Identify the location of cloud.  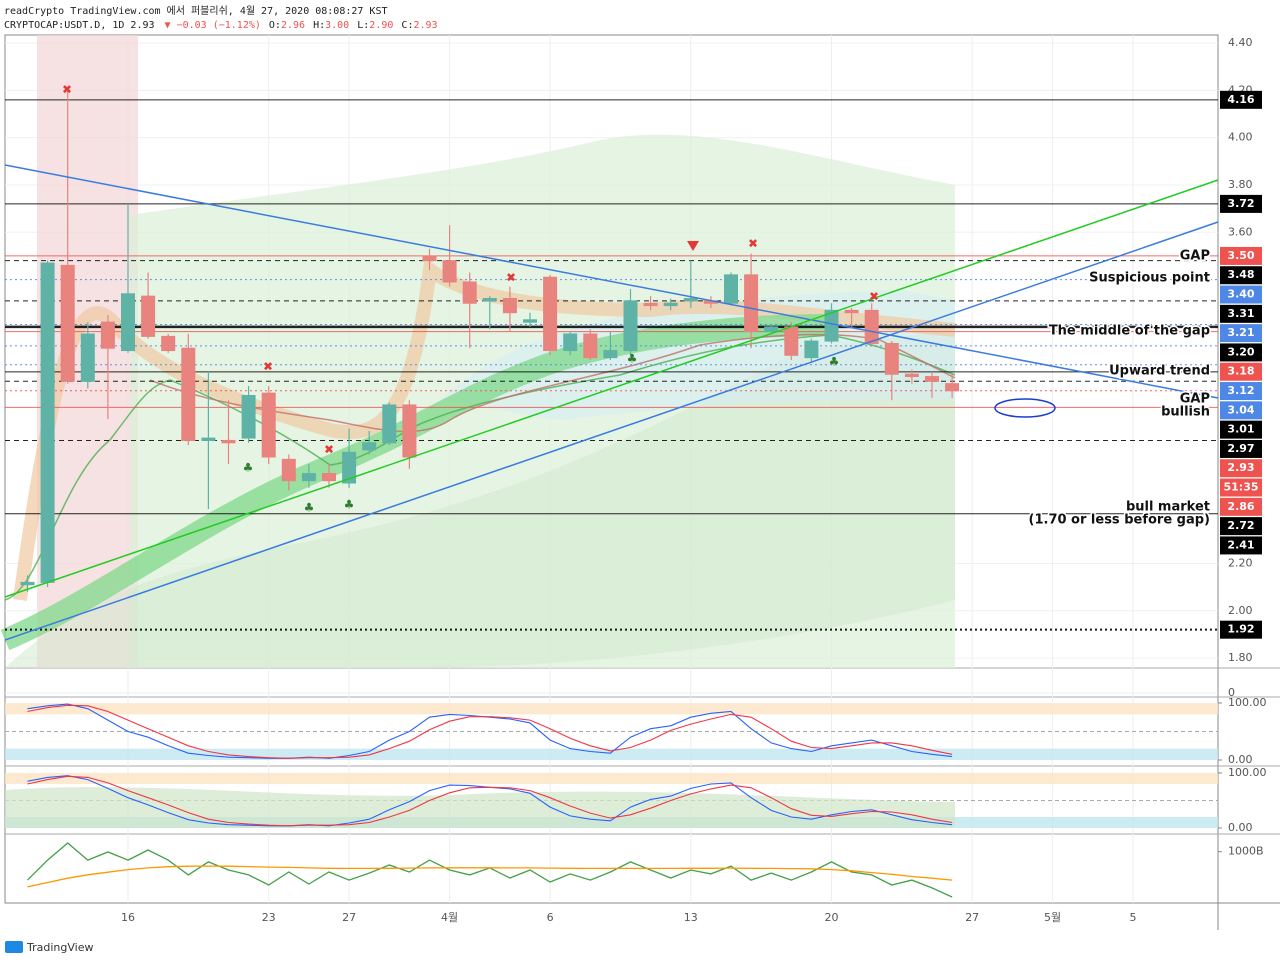
(480, 807).